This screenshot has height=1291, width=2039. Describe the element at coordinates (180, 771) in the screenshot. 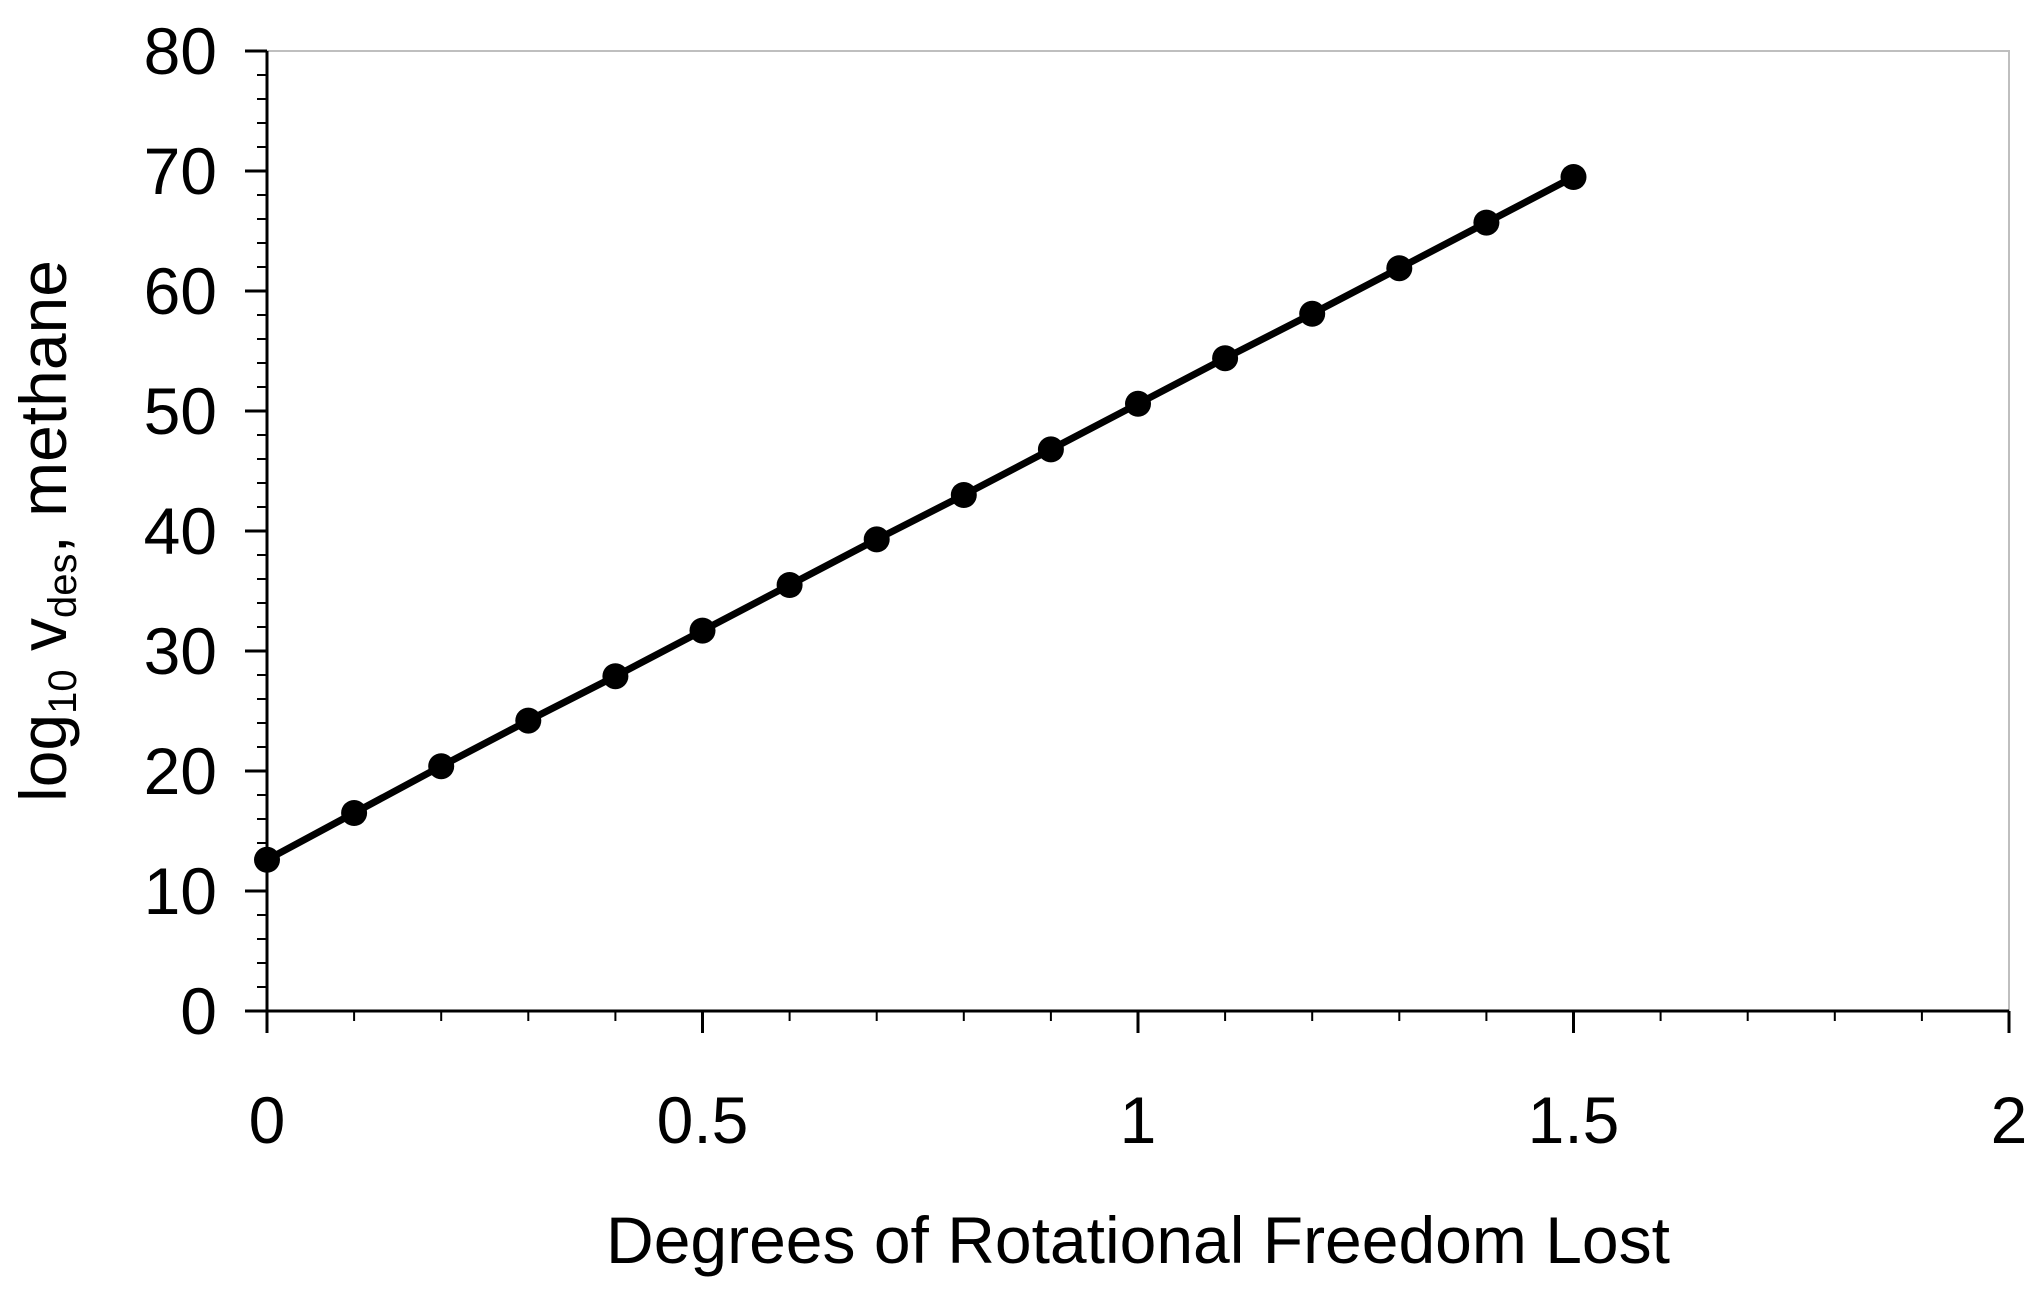

I see `y-tick-label: 20` at that location.